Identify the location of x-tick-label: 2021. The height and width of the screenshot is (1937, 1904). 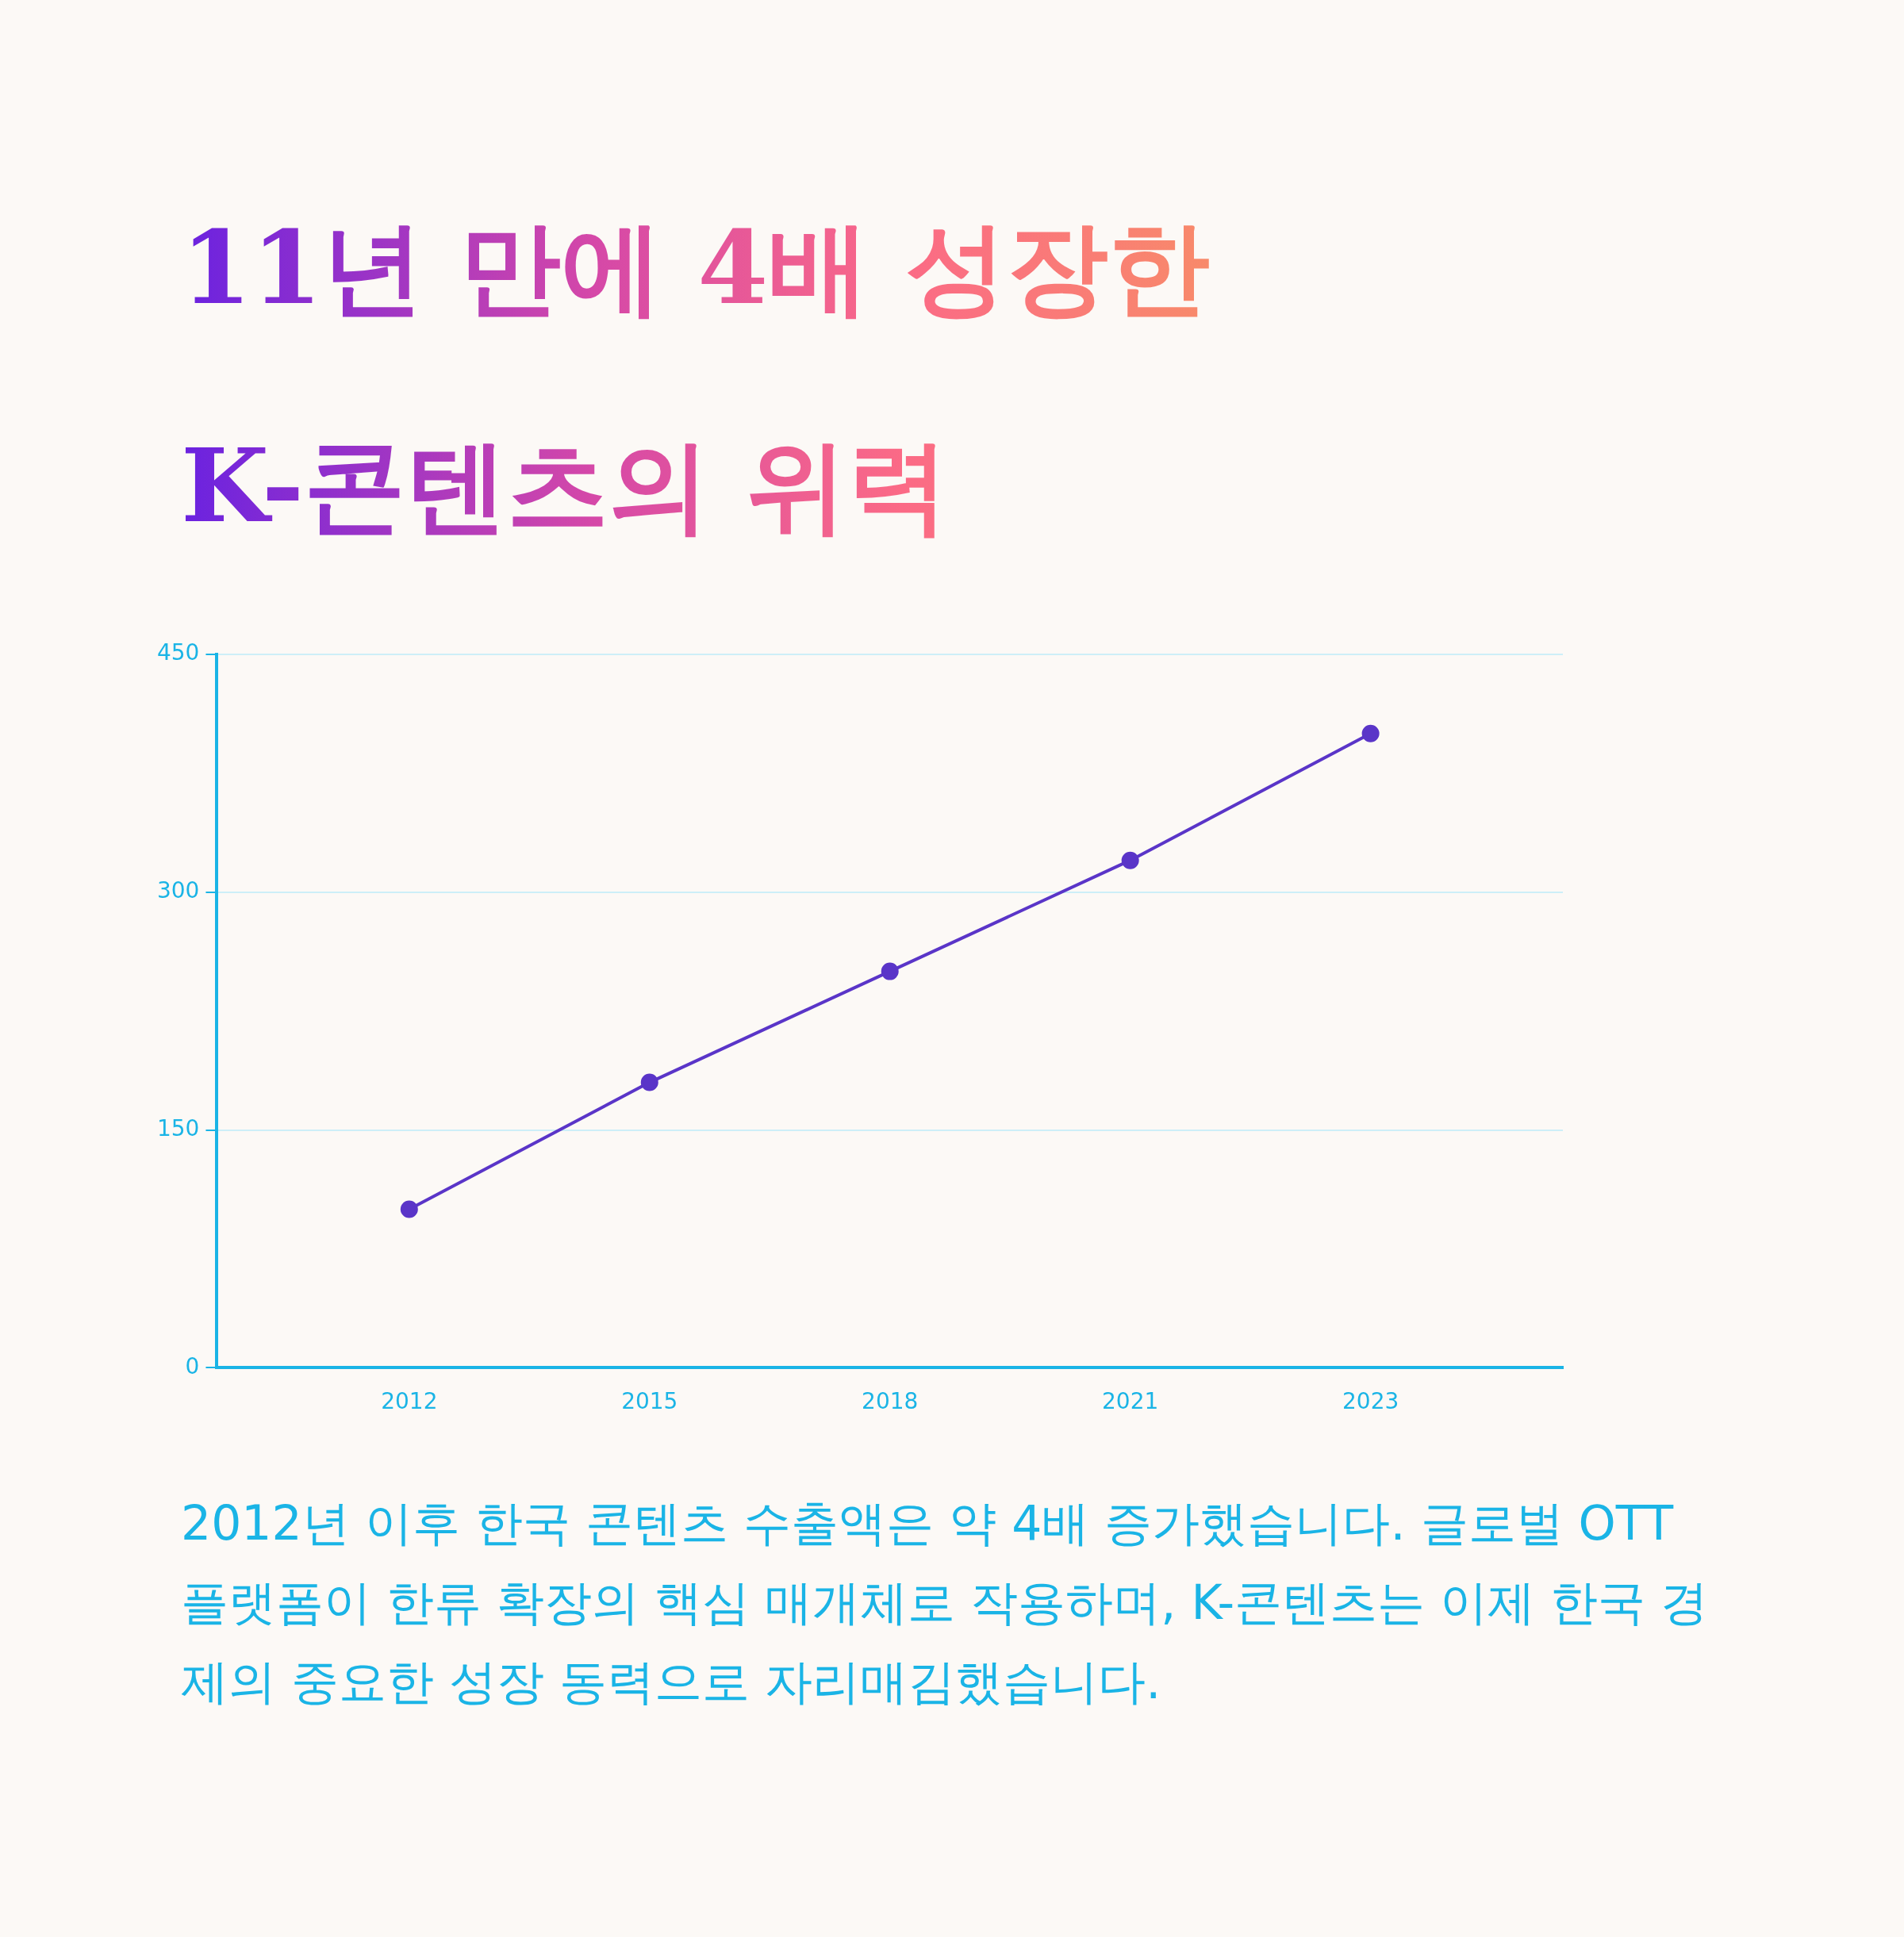
(1130, 1401).